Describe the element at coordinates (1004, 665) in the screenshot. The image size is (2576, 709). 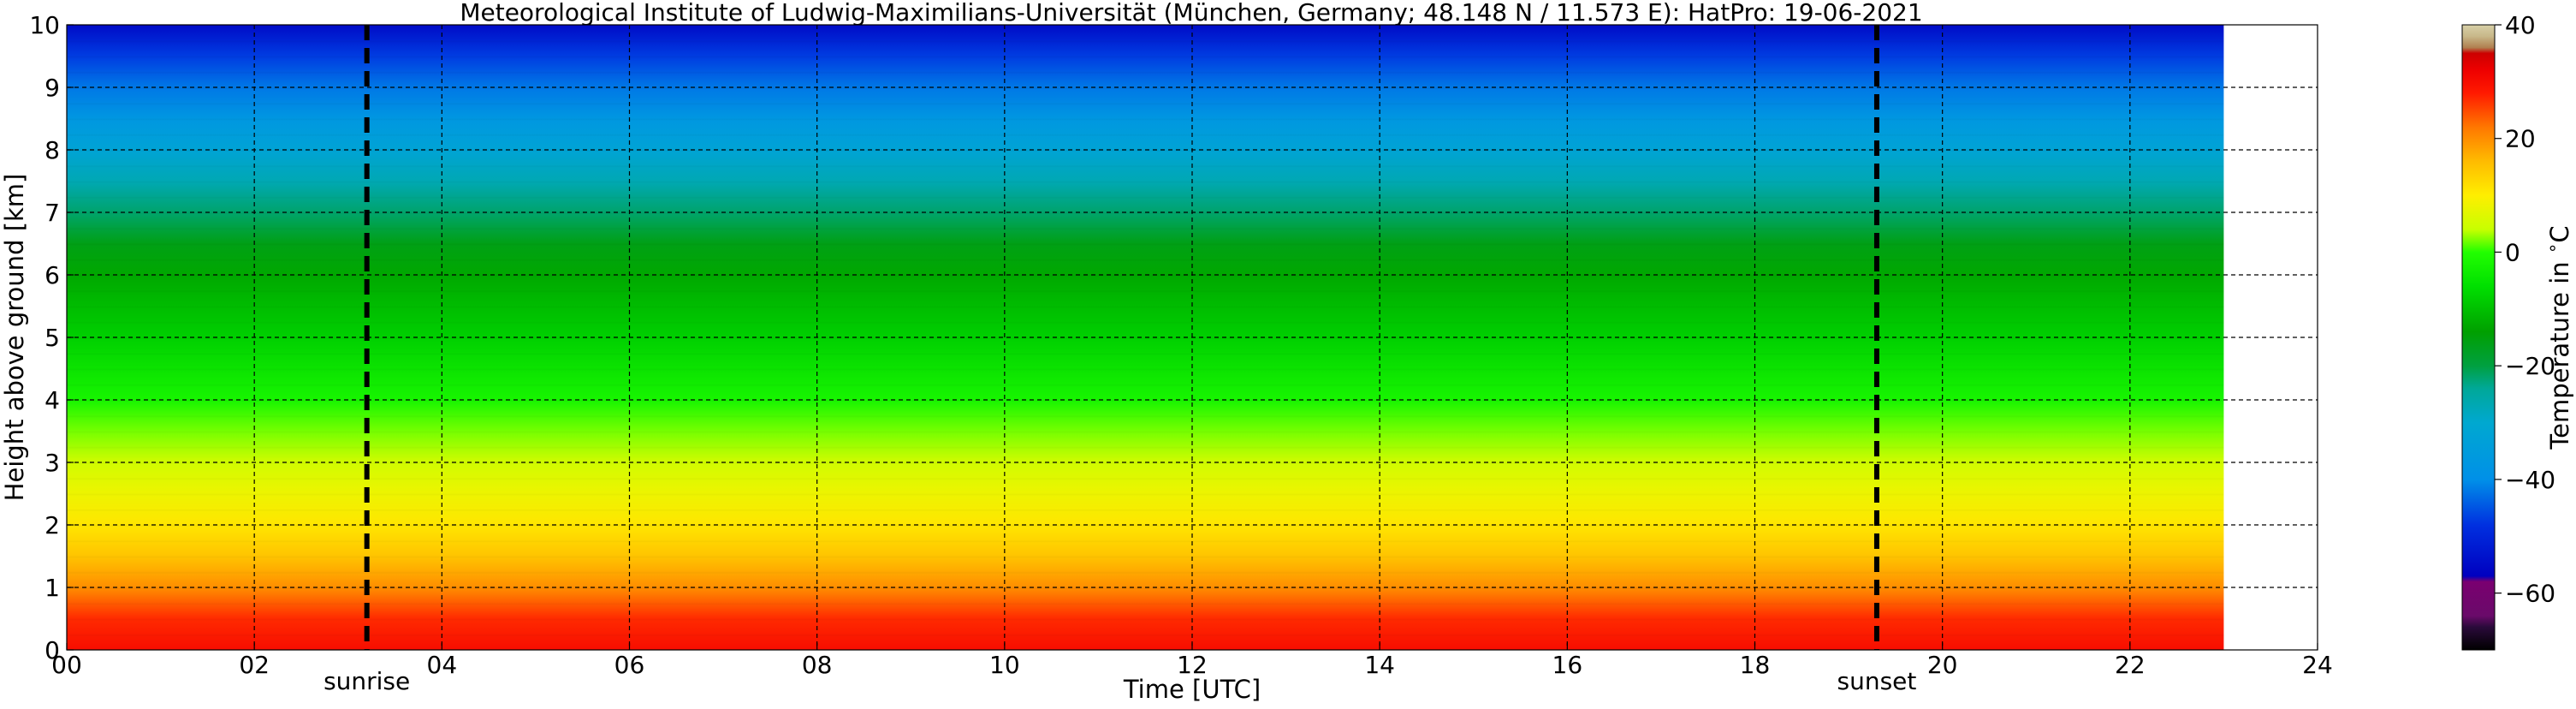
I see `x-tick-label: 10` at that location.